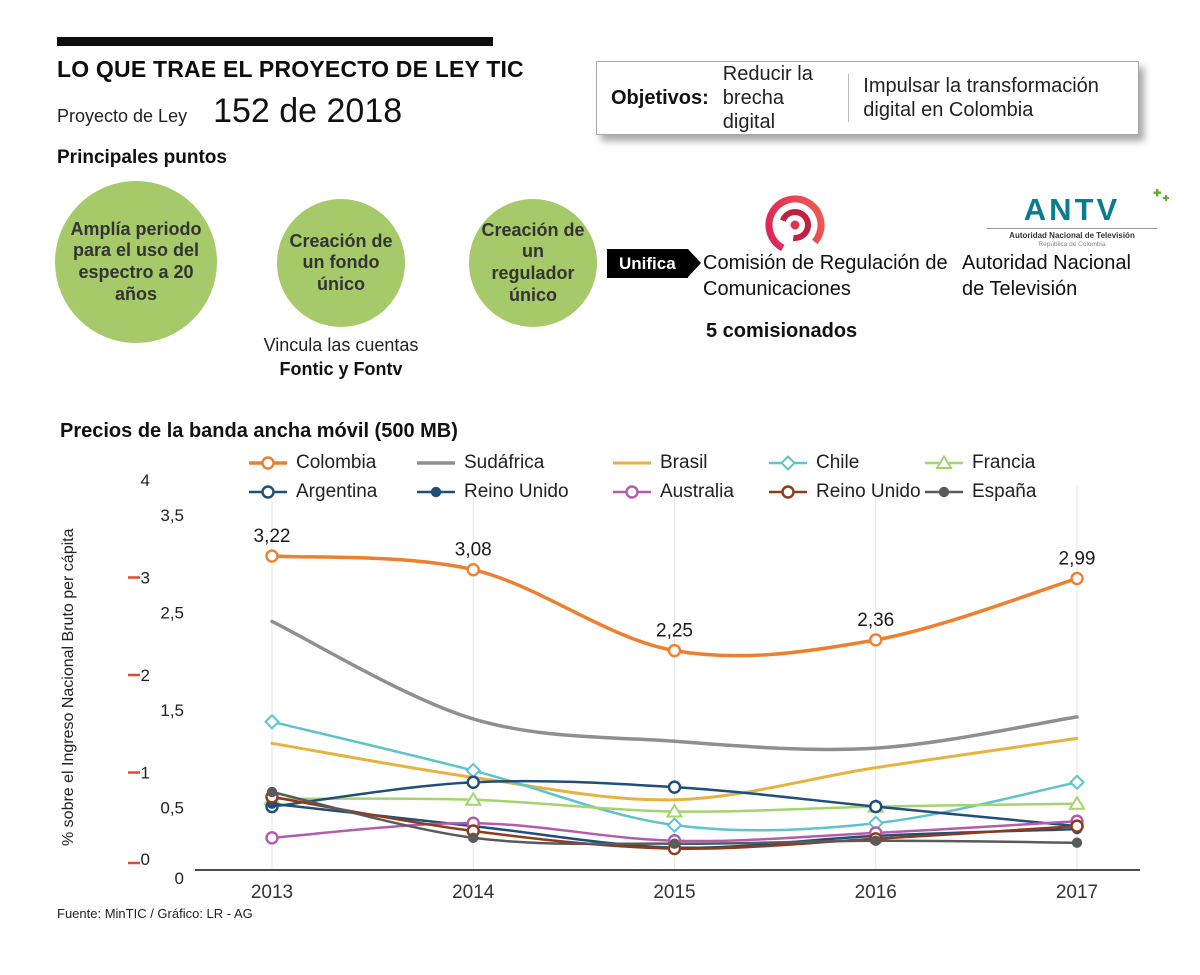  Describe the element at coordinates (272, 892) in the screenshot. I see `x-tick-label: 2013` at that location.